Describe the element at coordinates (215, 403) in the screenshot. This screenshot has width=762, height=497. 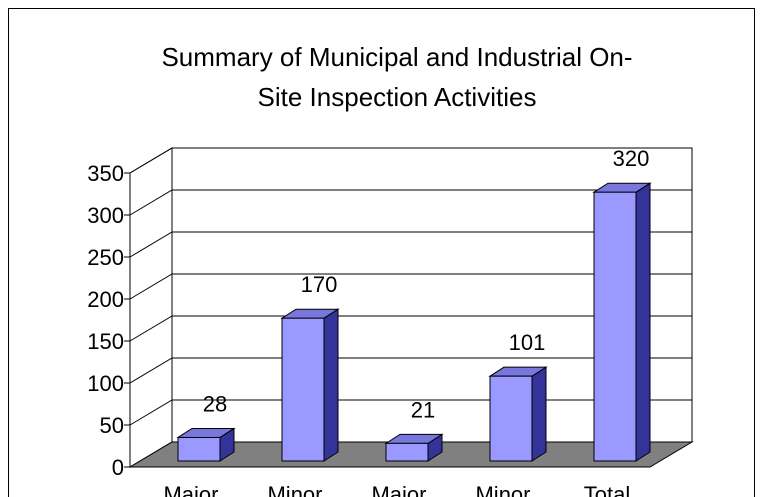
I see `data-label: 28` at that location.